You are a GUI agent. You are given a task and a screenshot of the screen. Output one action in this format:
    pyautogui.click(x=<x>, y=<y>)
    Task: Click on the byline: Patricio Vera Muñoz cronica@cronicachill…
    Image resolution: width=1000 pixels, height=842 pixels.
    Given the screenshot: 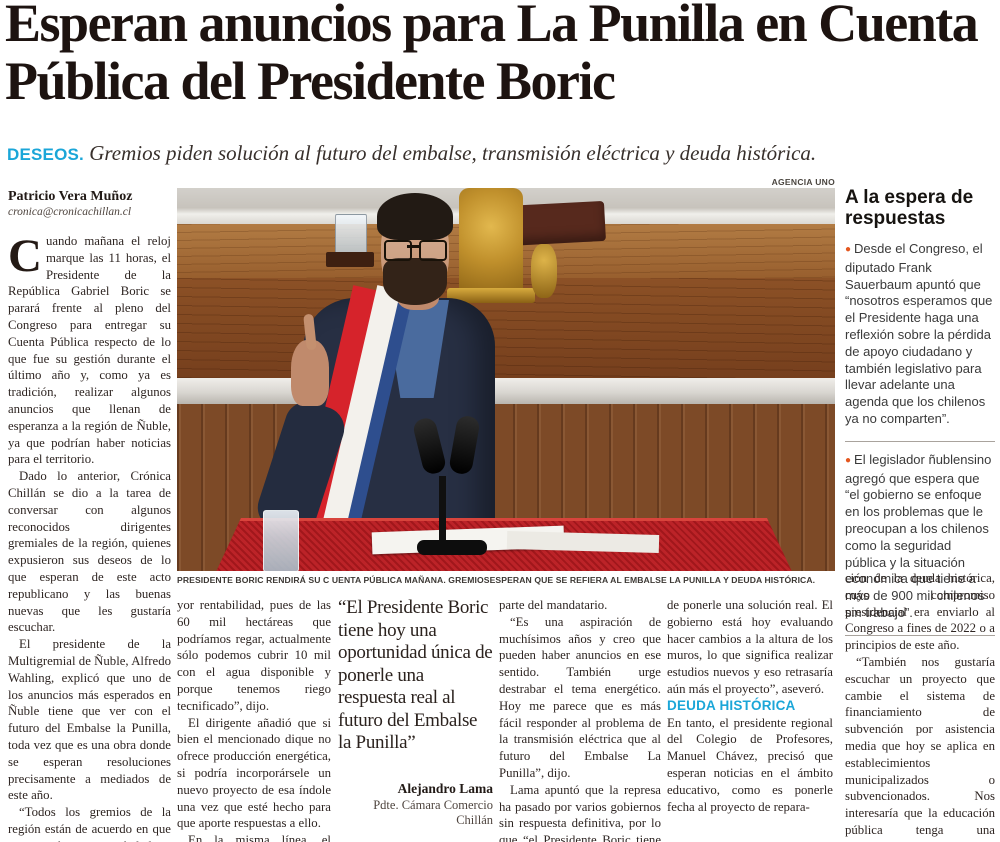 What is the action you would take?
    pyautogui.click(x=89, y=203)
    